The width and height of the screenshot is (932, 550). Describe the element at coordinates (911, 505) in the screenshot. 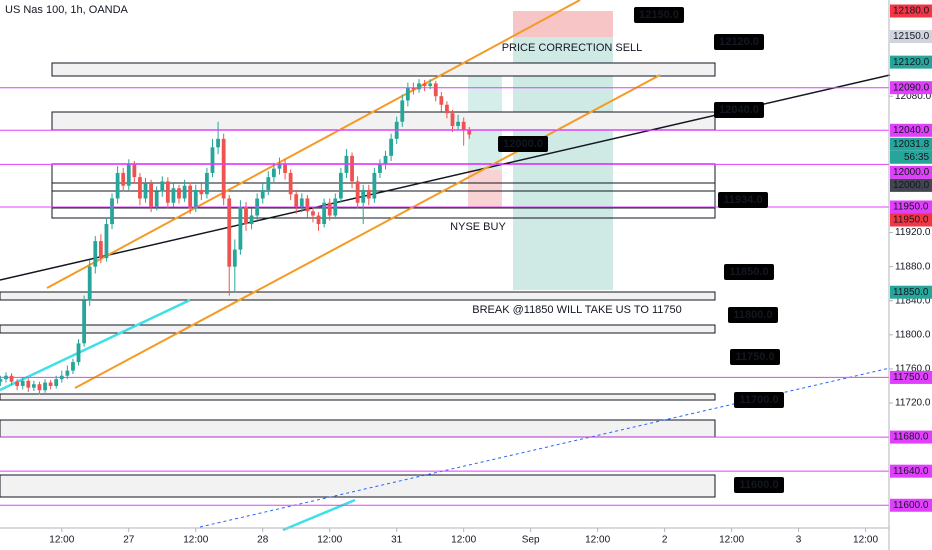

I see `price-badge-label: 11600.0` at that location.